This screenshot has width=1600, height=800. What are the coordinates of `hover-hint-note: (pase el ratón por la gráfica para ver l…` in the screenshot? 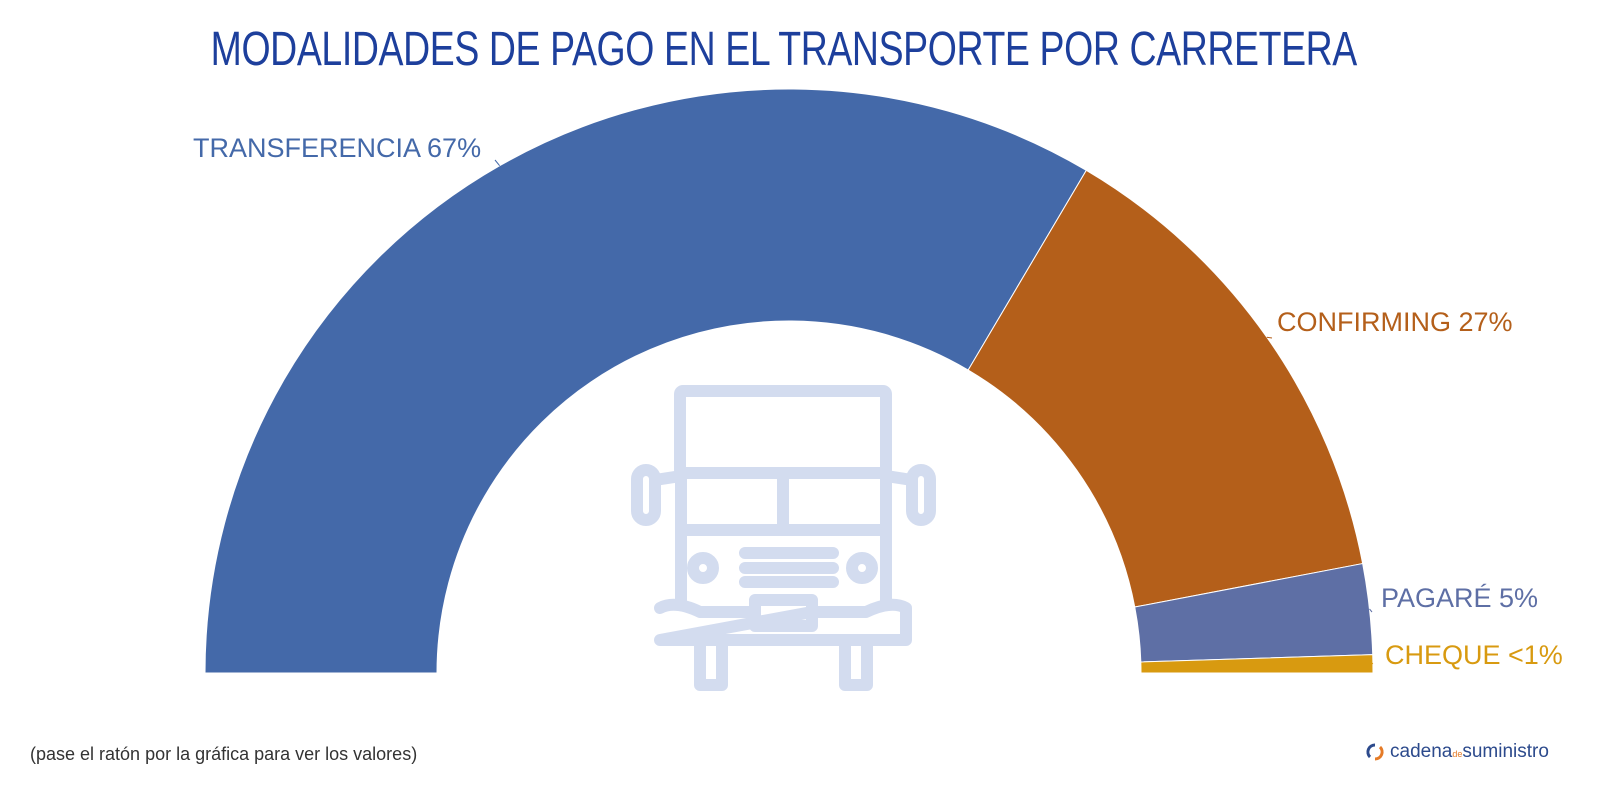 It's located at (224, 754).